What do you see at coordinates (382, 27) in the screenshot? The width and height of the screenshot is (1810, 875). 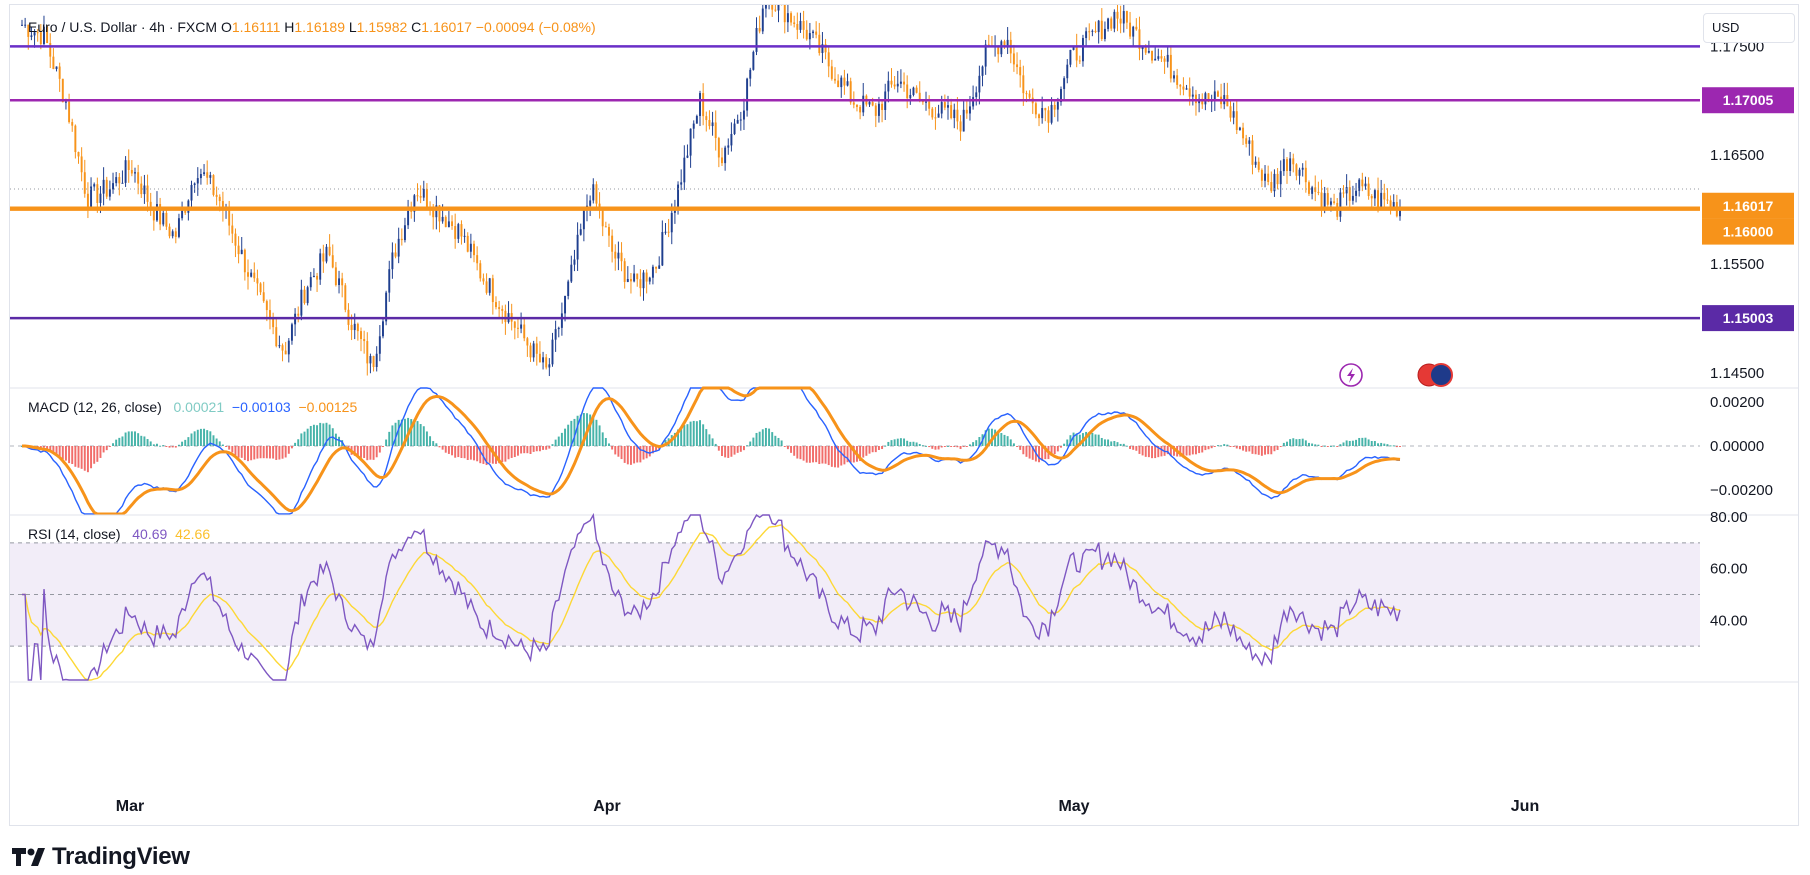 I see `low-value: 1.15982` at bounding box center [382, 27].